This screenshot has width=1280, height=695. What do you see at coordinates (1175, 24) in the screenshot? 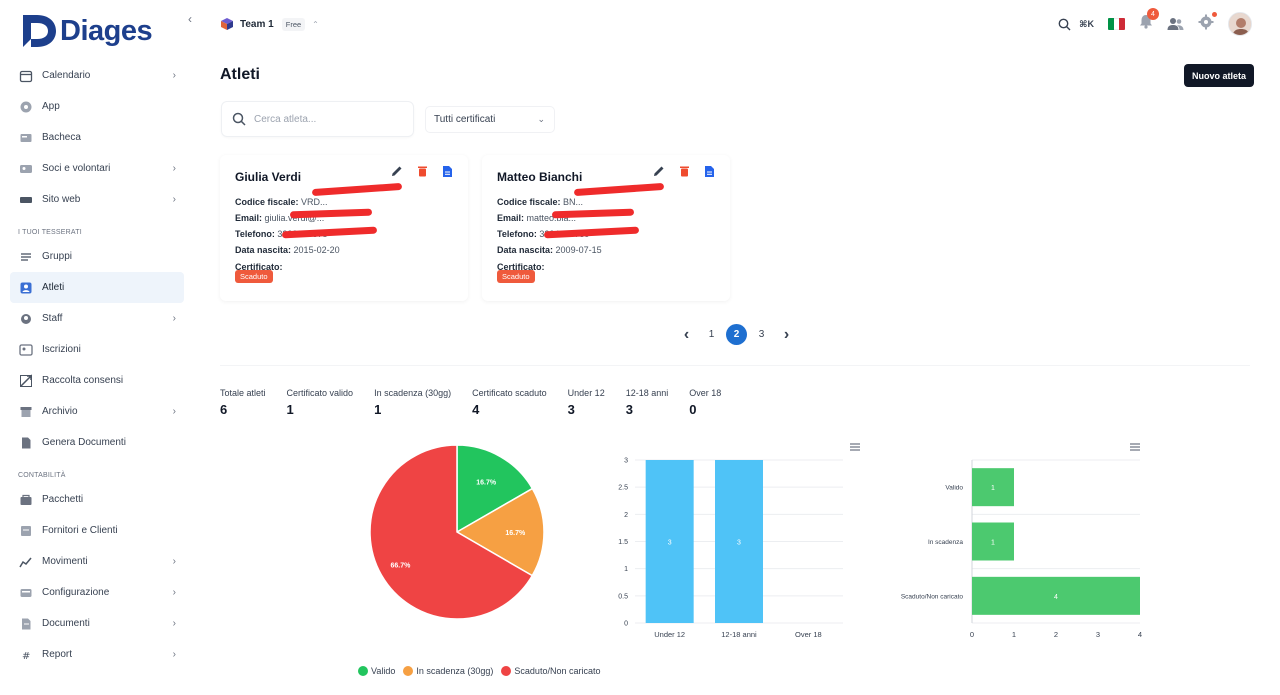
I see `users-icon` at bounding box center [1175, 24].